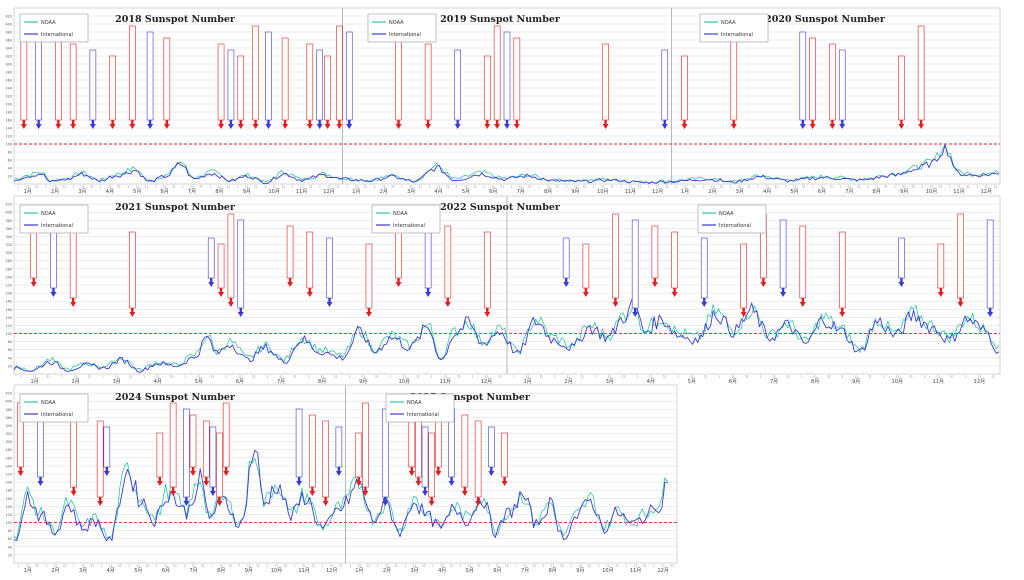 This screenshot has height=580, width=1024. Describe the element at coordinates (9, 466) in the screenshot. I see `y-tick-label: 240` at that location.